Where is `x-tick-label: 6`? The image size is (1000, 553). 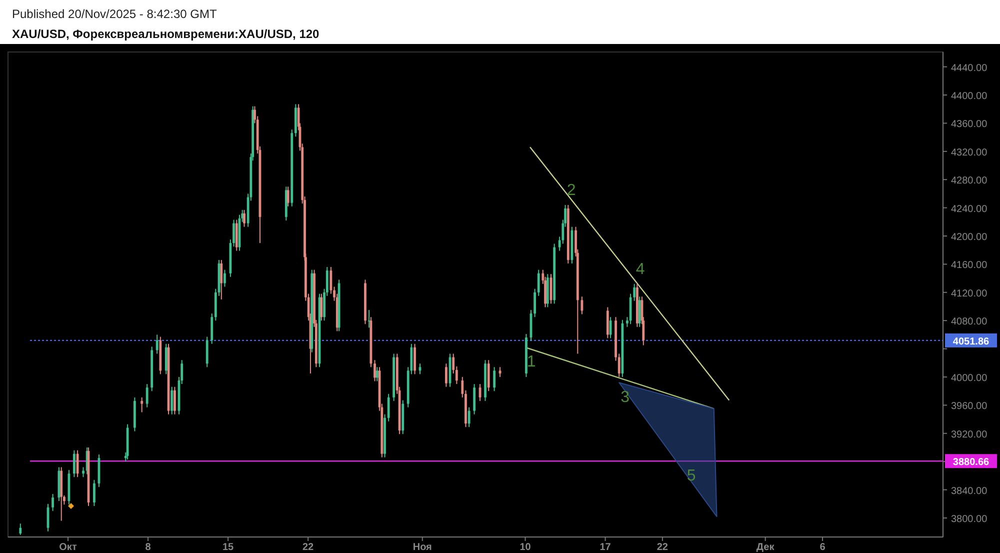
x-tick-label: 6 is located at coordinates (823, 547).